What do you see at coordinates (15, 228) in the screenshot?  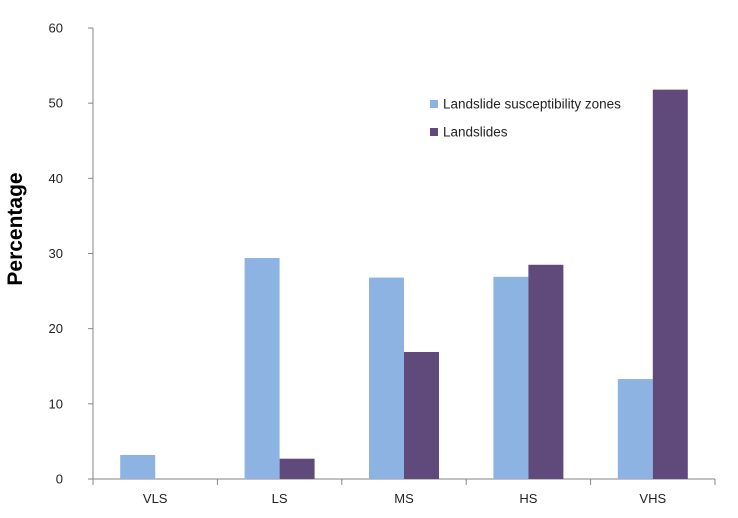 I see `y-axis-title: Percentage` at bounding box center [15, 228].